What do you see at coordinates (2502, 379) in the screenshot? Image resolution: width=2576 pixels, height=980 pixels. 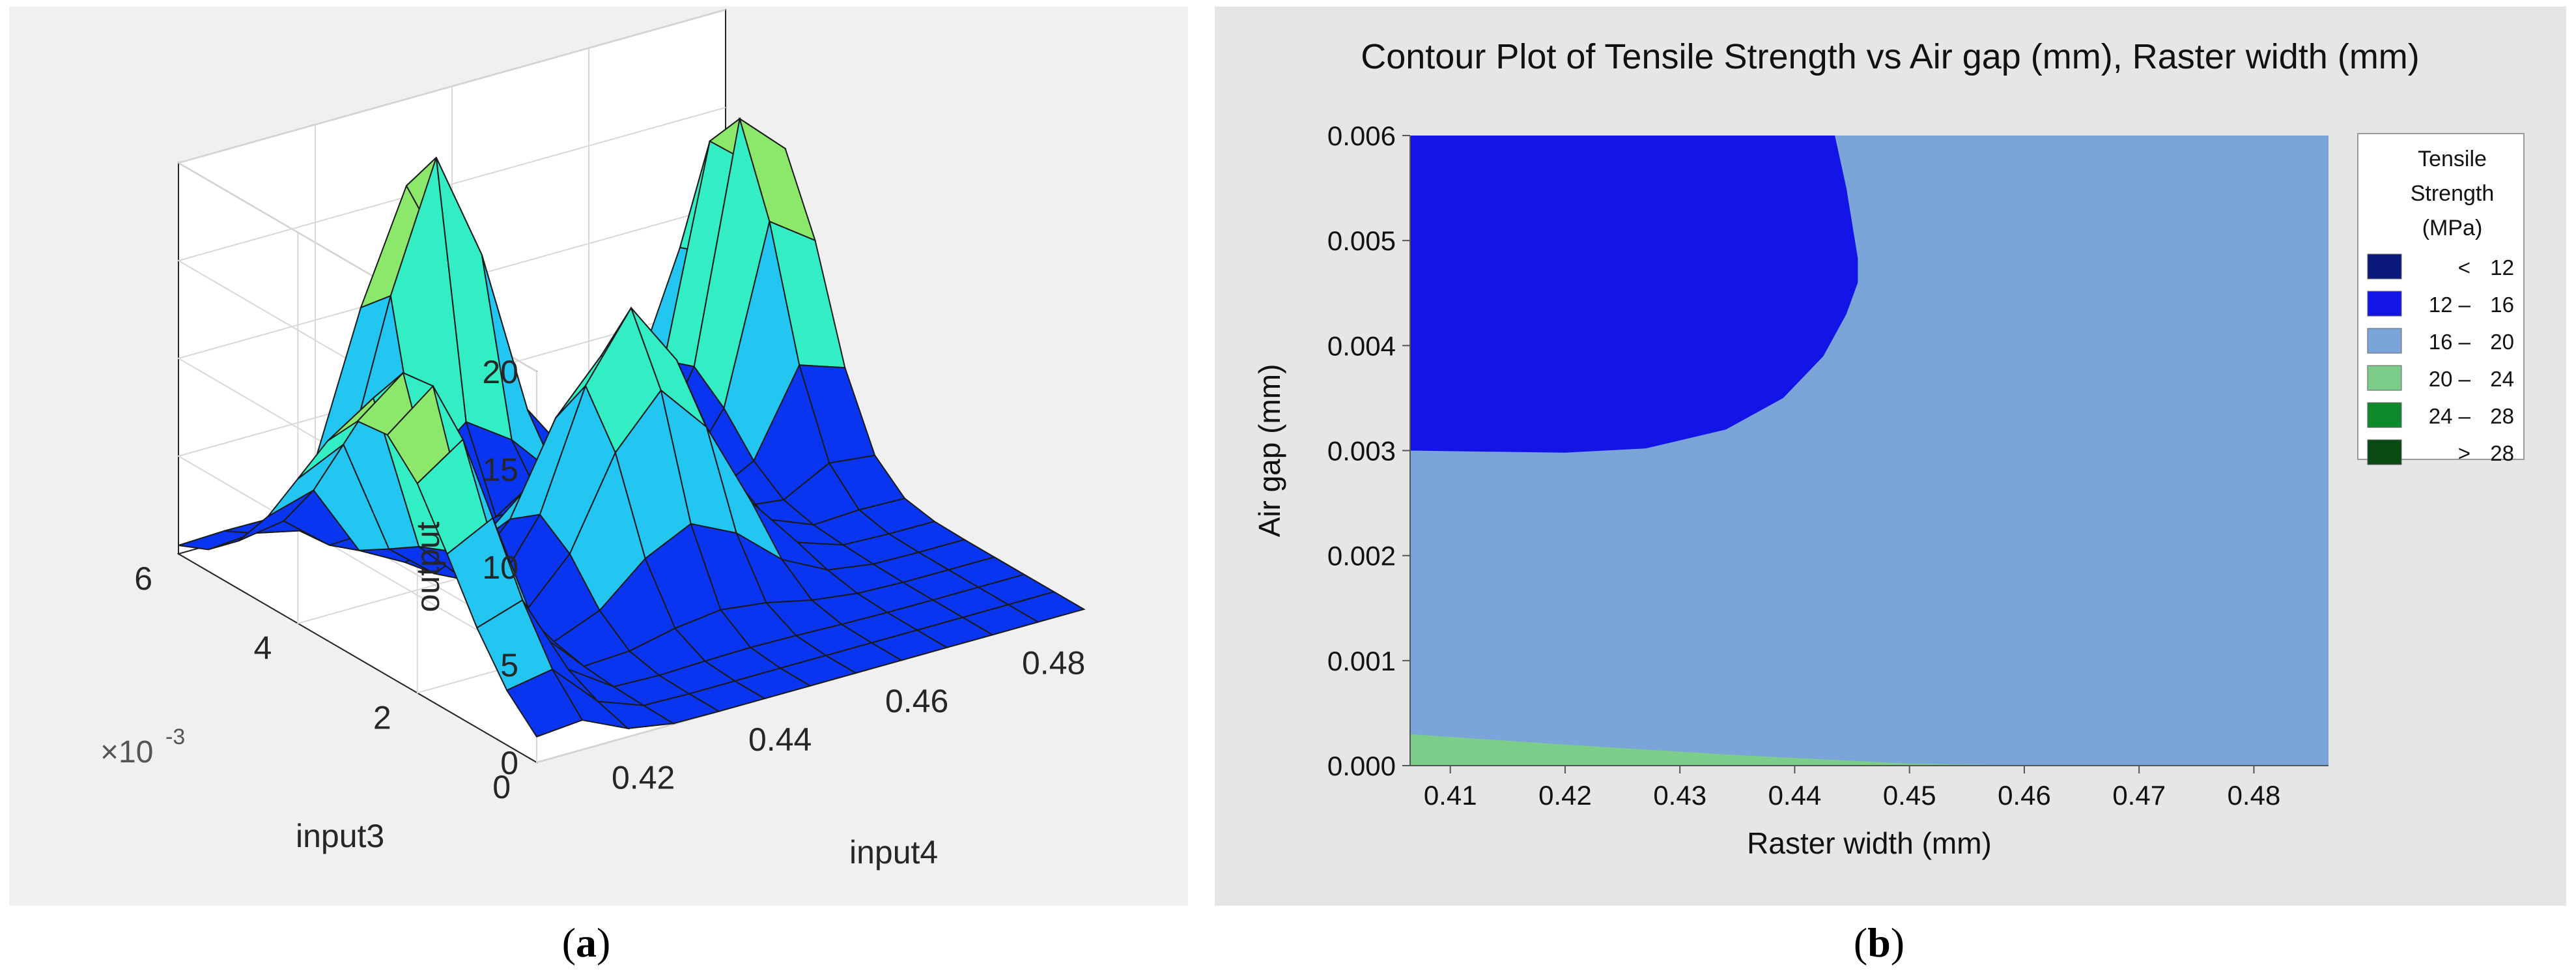 I see `legend-label-hi: 24` at bounding box center [2502, 379].